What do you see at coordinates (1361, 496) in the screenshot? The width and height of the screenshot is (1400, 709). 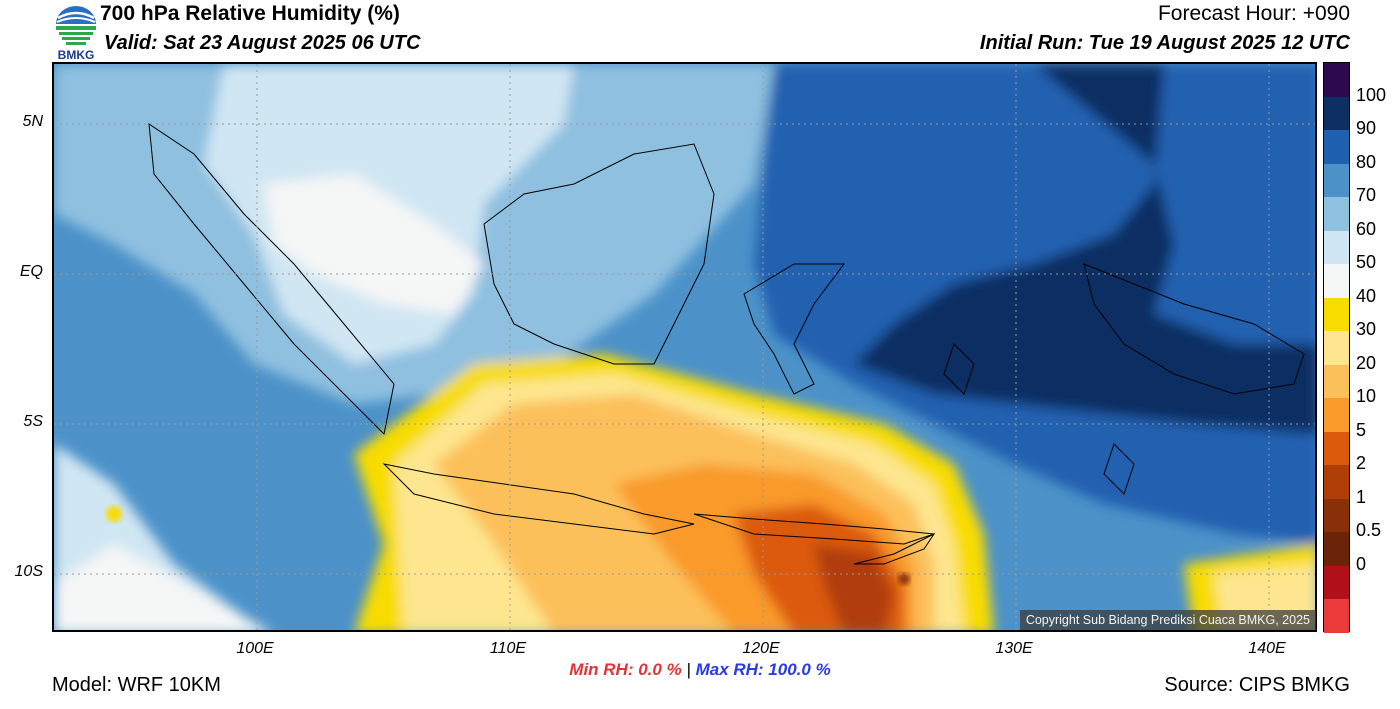 I see `colorbar-label: 1` at bounding box center [1361, 496].